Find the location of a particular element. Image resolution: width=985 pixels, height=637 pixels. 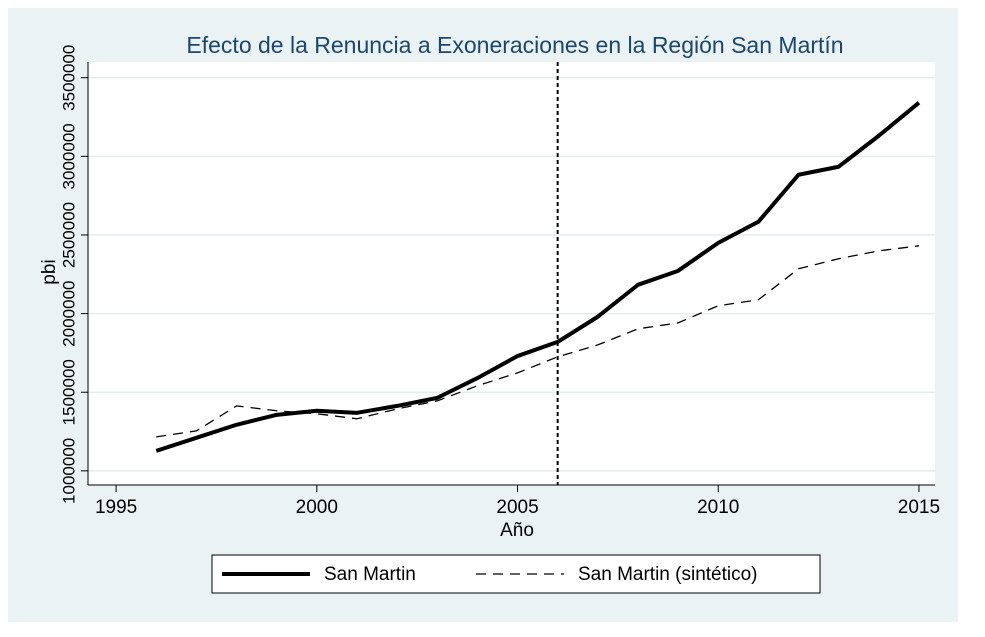

y-tick-label: 1000000 is located at coordinates (68, 471).